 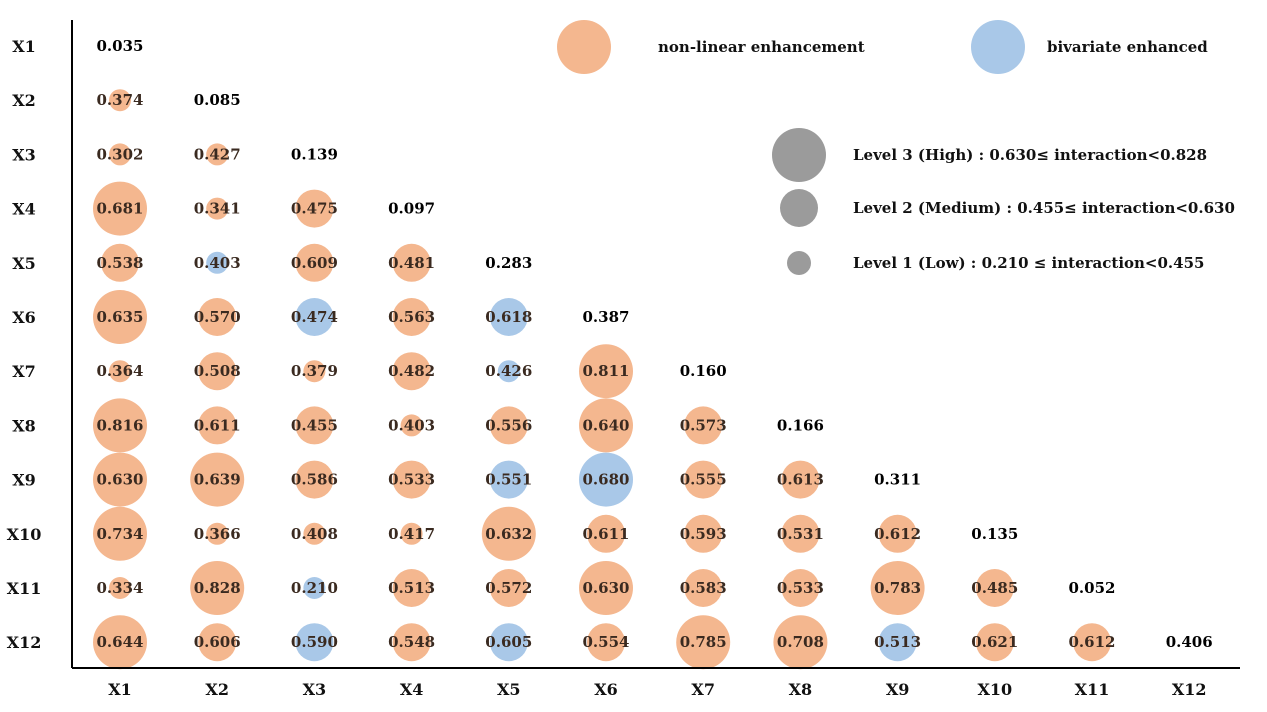 I want to click on bubble-X12-X4, so click(x=411, y=642).